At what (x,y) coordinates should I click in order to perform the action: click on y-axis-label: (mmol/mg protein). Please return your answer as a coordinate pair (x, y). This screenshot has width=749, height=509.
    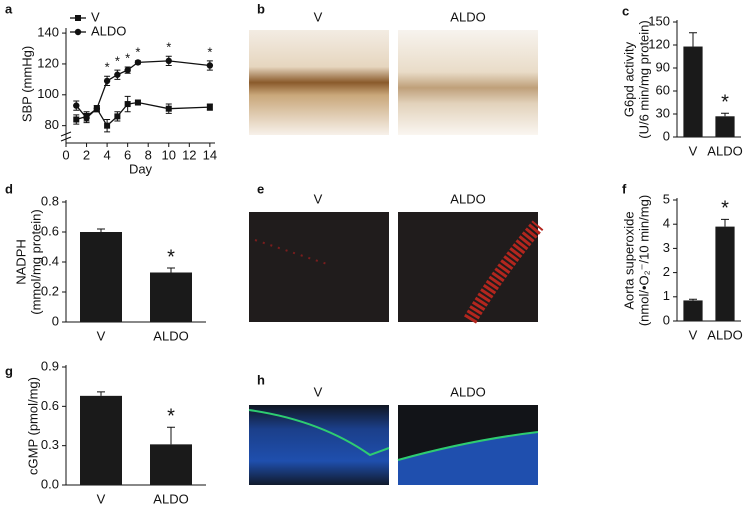
    Looking at the image, I should click on (35, 261).